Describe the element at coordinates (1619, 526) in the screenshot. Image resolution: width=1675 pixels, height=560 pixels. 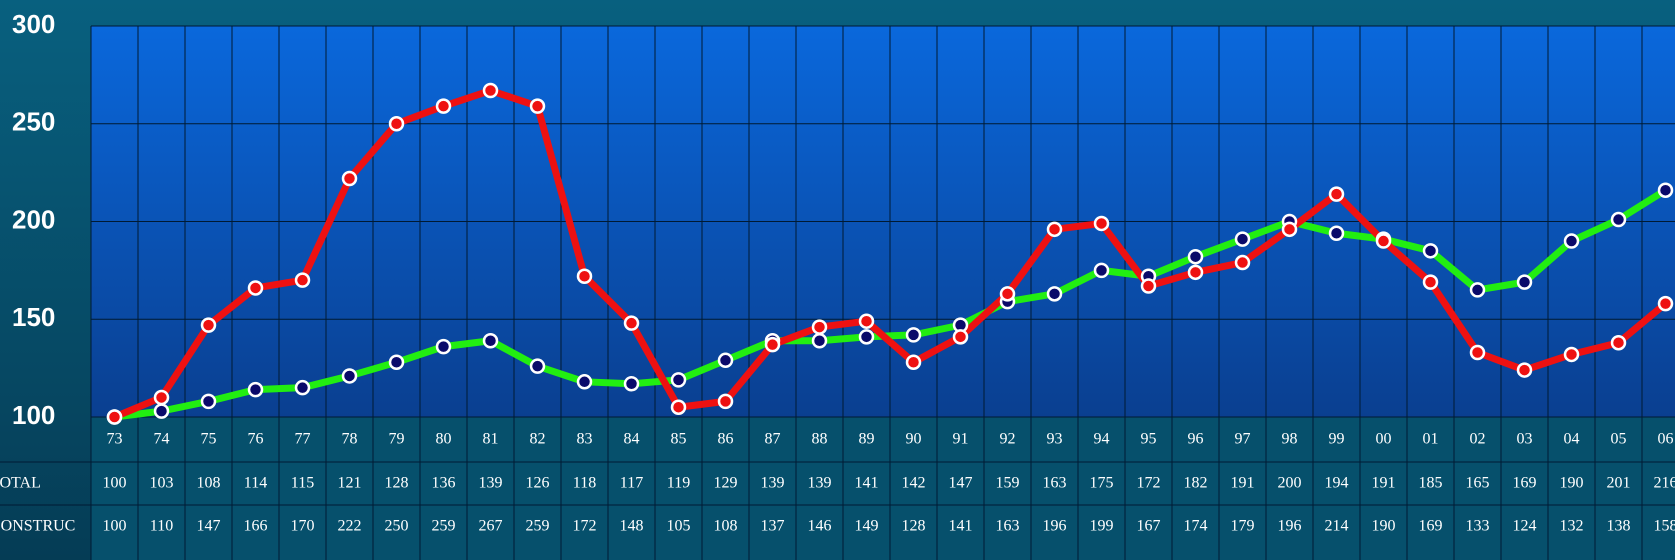
I see `table-value: 138` at that location.